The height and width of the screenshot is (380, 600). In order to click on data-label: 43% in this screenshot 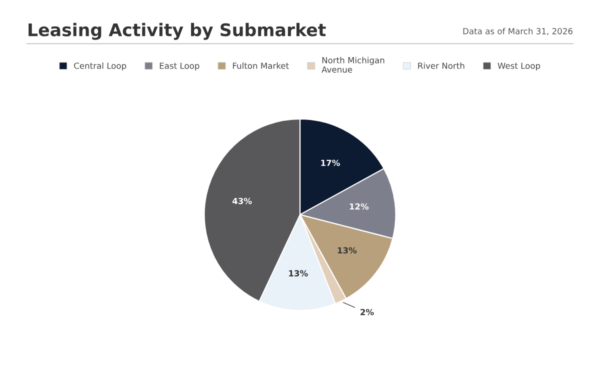, I will do `click(242, 201)`.